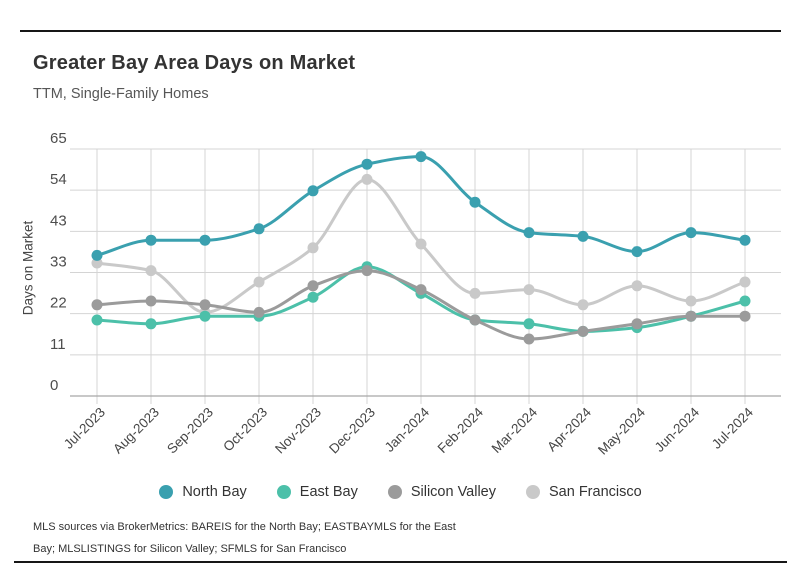 Image resolution: width=801 pixels, height=575 pixels. I want to click on chart-title: Greater Bay Area Days on Market, so click(194, 63).